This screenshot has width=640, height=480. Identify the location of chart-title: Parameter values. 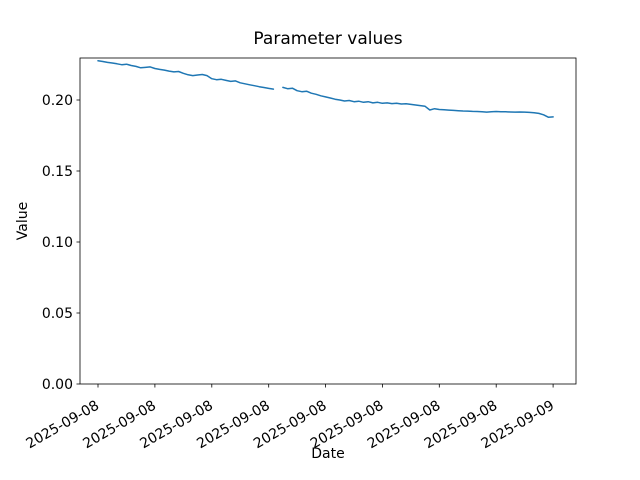
(328, 39).